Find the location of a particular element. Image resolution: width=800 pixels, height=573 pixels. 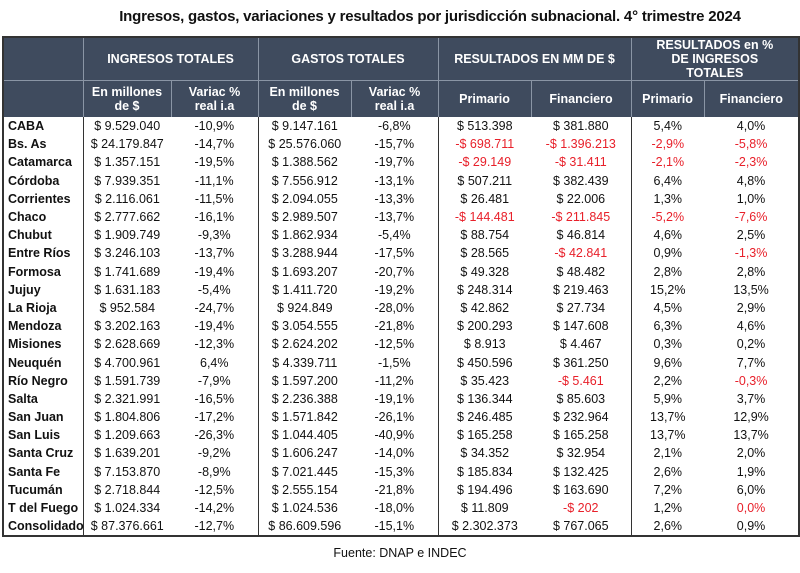

jurisdiction-name: Tucumán is located at coordinates (35, 489).